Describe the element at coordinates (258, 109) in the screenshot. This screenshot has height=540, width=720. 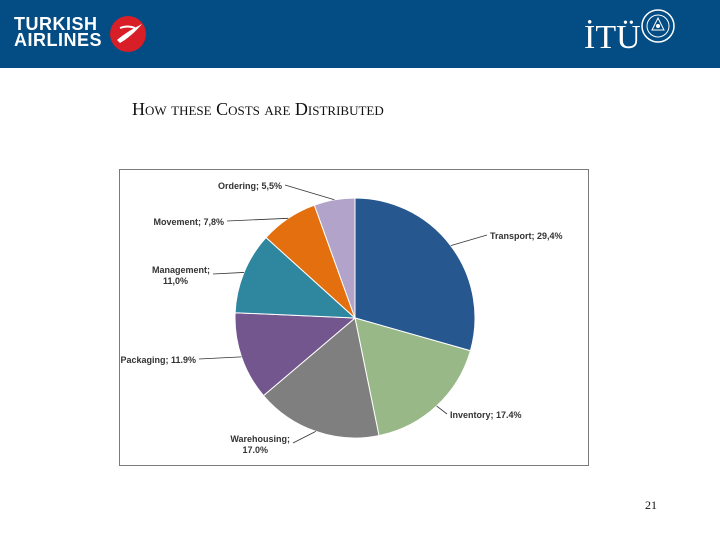
I see `slide-title: How these Costs are Distributed` at that location.